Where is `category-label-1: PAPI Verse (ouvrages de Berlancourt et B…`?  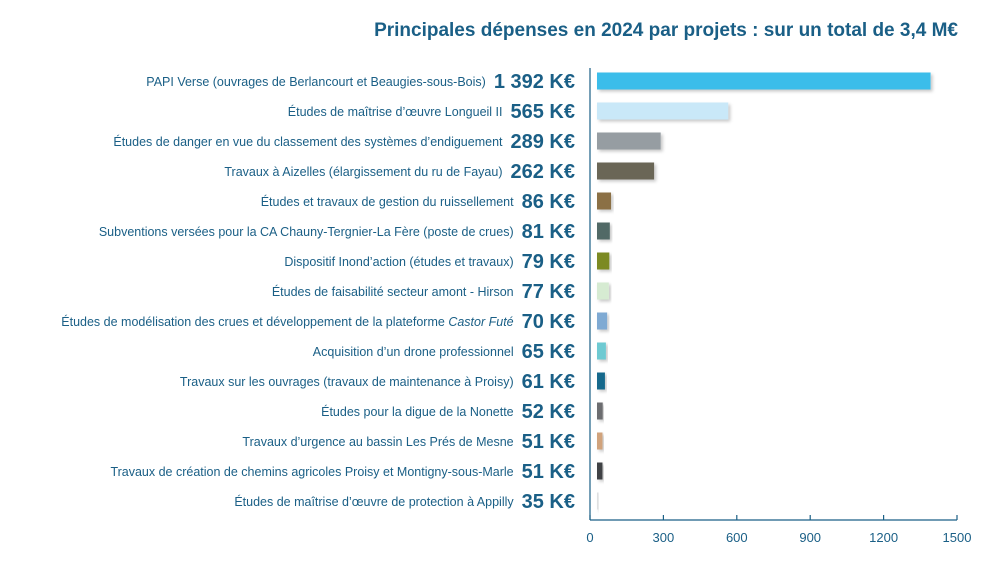 category-label-1: PAPI Verse (ouvrages de Berlancourt et B… is located at coordinates (316, 82).